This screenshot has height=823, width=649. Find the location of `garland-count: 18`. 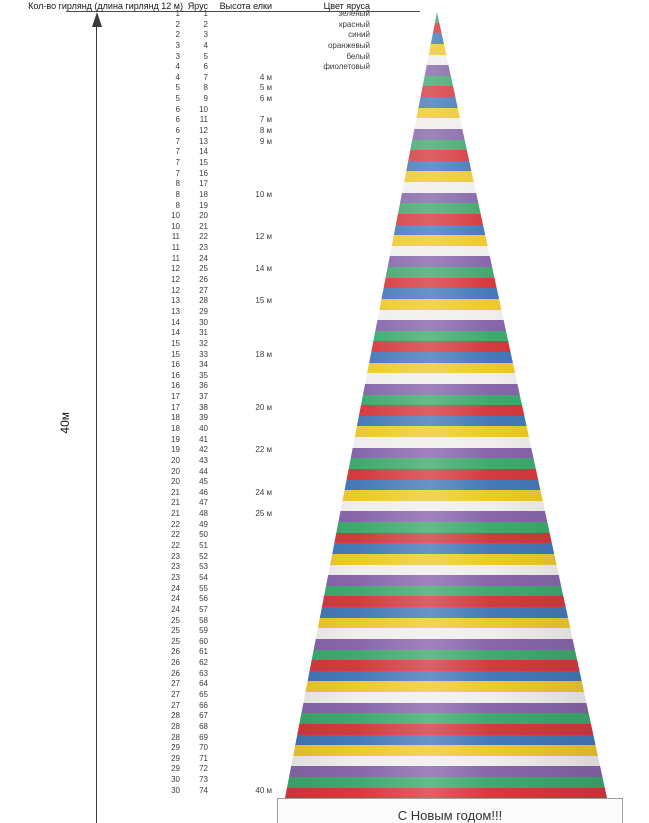

garland-count: 18 is located at coordinates (175, 428).